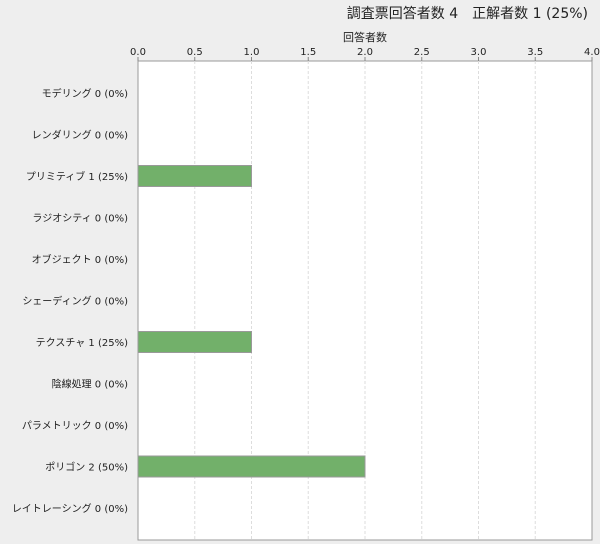 The height and width of the screenshot is (544, 600). I want to click on category-label: 陰線処理 0 (0%), so click(90, 384).